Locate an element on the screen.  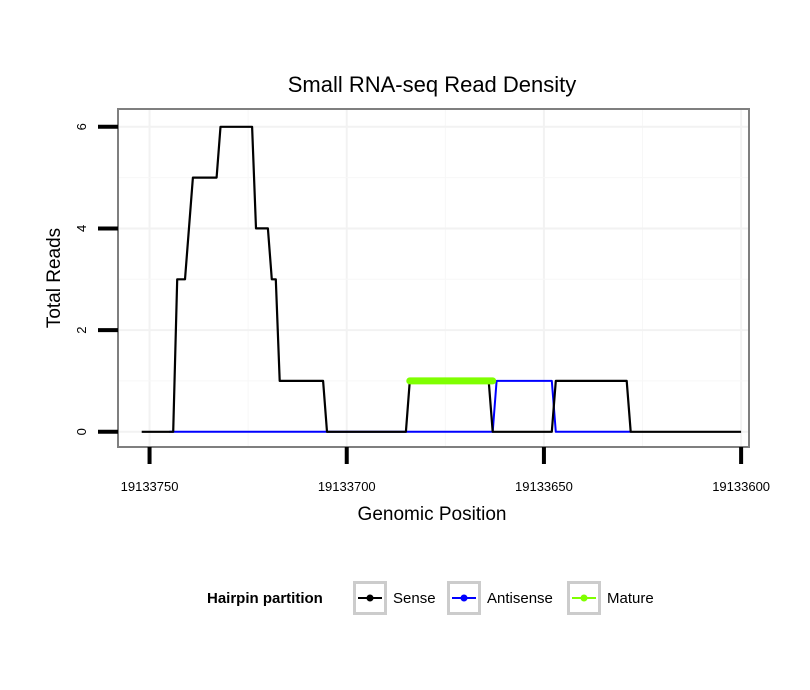
legend: Hairpin partition Sense Antisense Mature is located at coordinates (430, 598).